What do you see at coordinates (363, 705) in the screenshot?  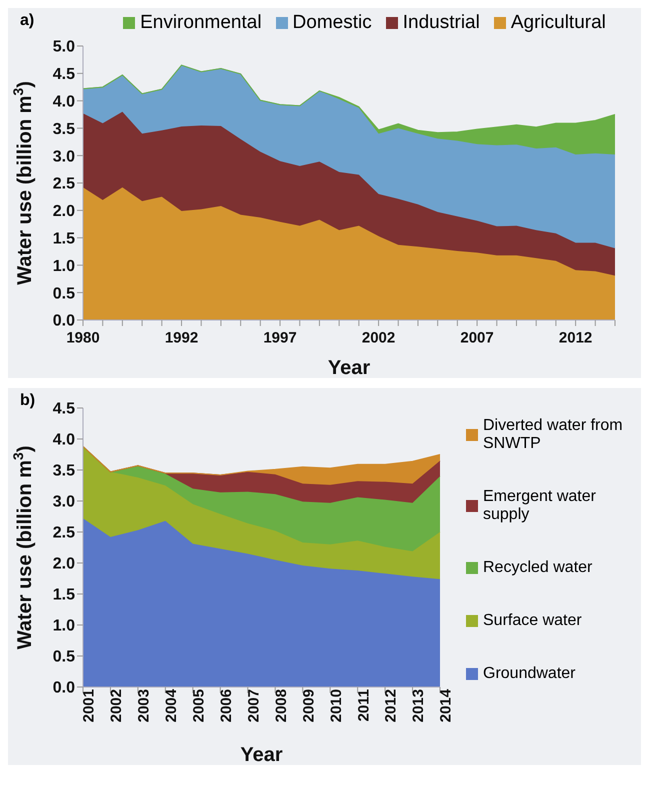 I see `x-tick-label: 2011` at bounding box center [363, 705].